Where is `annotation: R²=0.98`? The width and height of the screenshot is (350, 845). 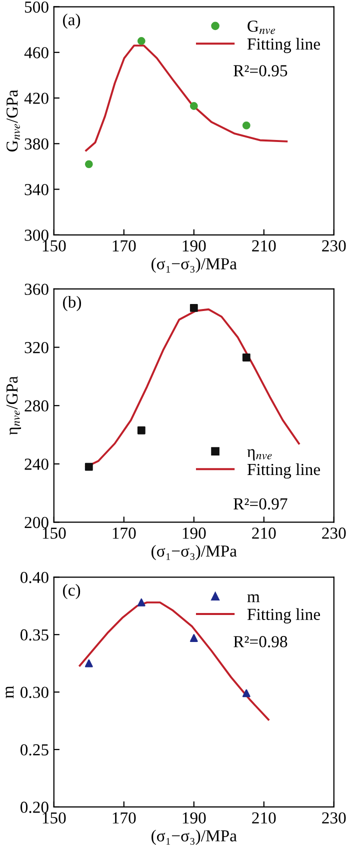
annotation: R²=0.98 is located at coordinates (261, 642).